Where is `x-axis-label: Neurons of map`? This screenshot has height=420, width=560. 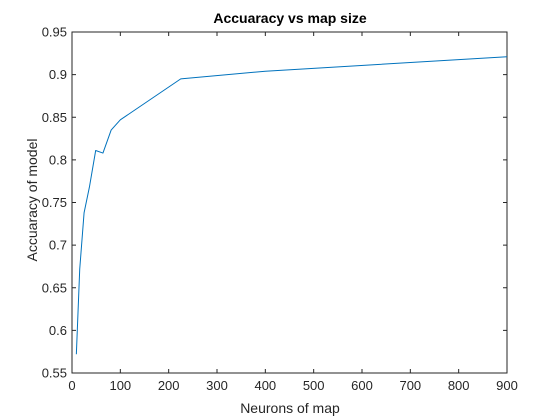
x-axis-label: Neurons of map is located at coordinates (290, 408).